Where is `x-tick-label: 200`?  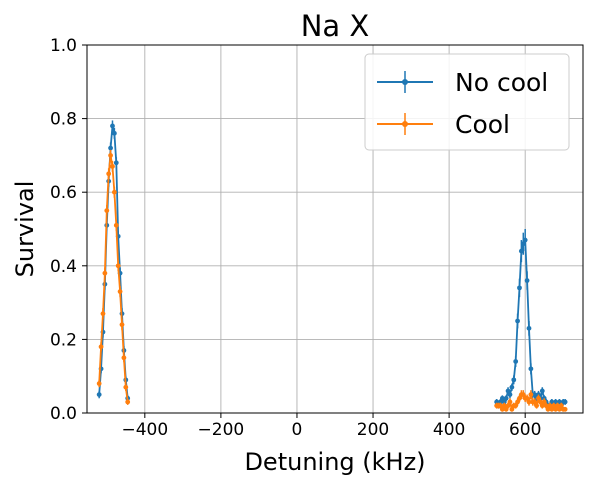
x-tick-label: 200 is located at coordinates (373, 430).